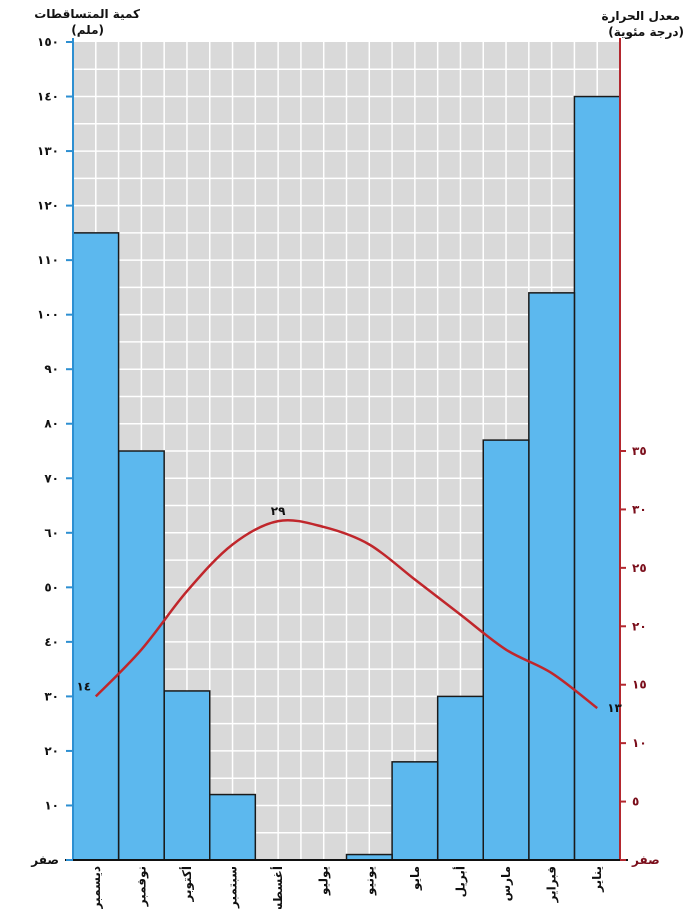  What do you see at coordinates (96, 887) in the screenshot?
I see `month-label-12: ديسمبر` at bounding box center [96, 887].